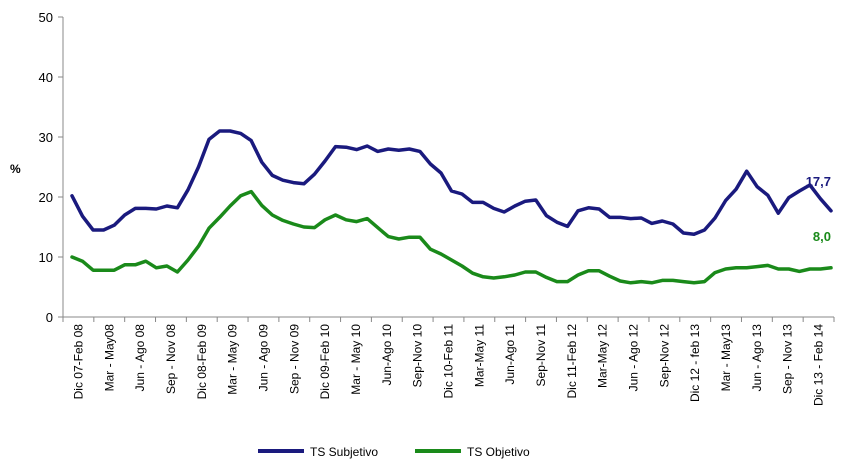 Image resolution: width=843 pixels, height=460 pixels. What do you see at coordinates (788, 359) in the screenshot?
I see `x-tick-label: Sep - Nov 13` at bounding box center [788, 359].